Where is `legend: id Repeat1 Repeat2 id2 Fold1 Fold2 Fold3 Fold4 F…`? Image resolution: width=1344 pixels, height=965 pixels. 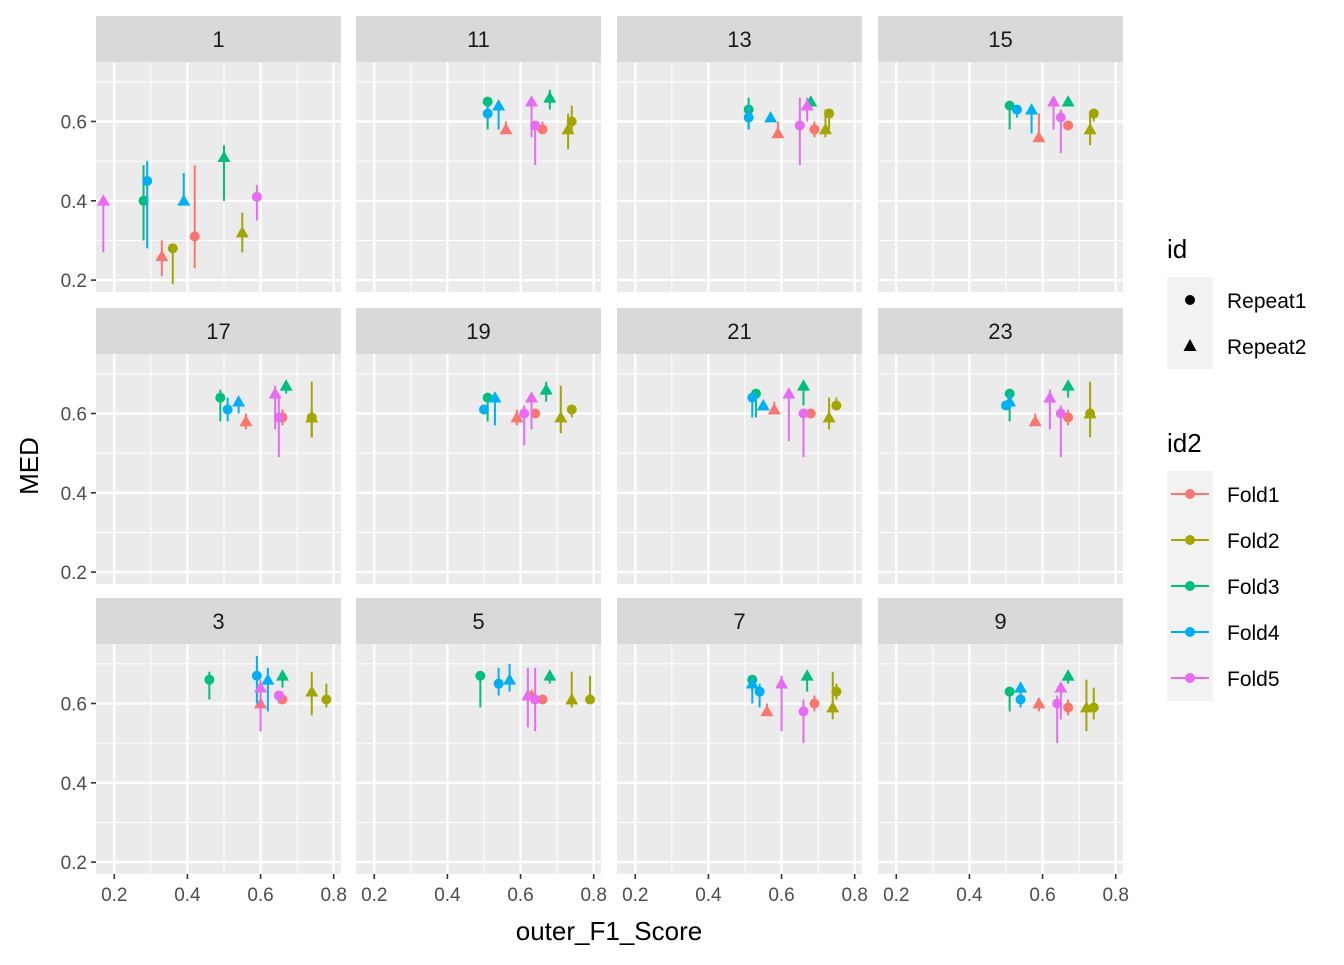 legend: id Repeat1 Repeat2 id2 Fold1 Fold2 Fold3 Fold4 F… is located at coordinates (1236, 467).